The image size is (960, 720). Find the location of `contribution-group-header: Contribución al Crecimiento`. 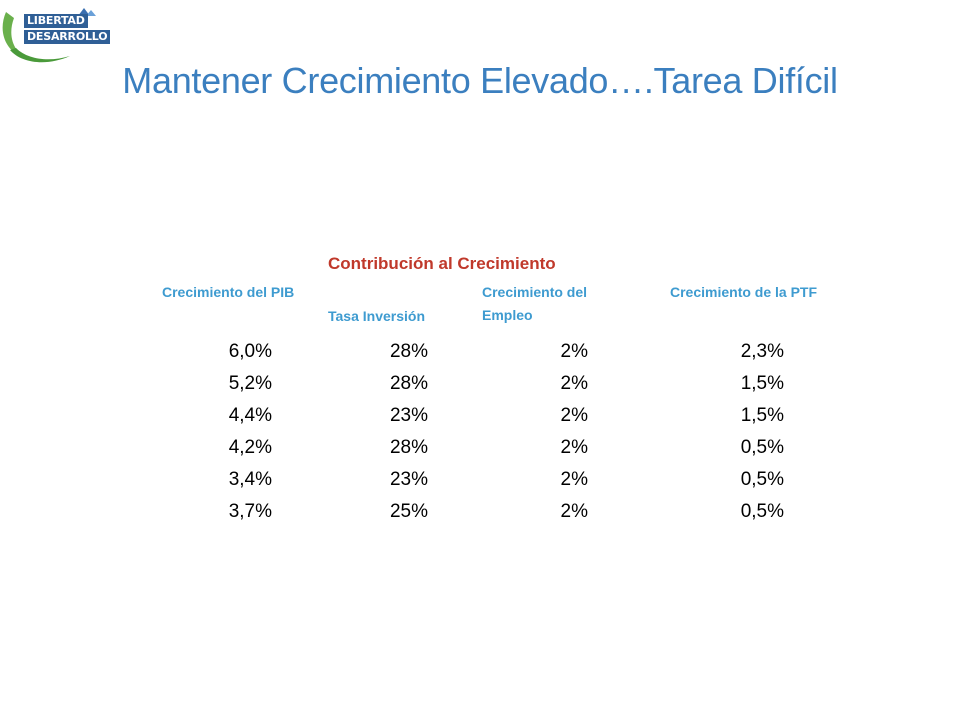

contribution-group-header: Contribución al Crecimiento is located at coordinates (442, 263).